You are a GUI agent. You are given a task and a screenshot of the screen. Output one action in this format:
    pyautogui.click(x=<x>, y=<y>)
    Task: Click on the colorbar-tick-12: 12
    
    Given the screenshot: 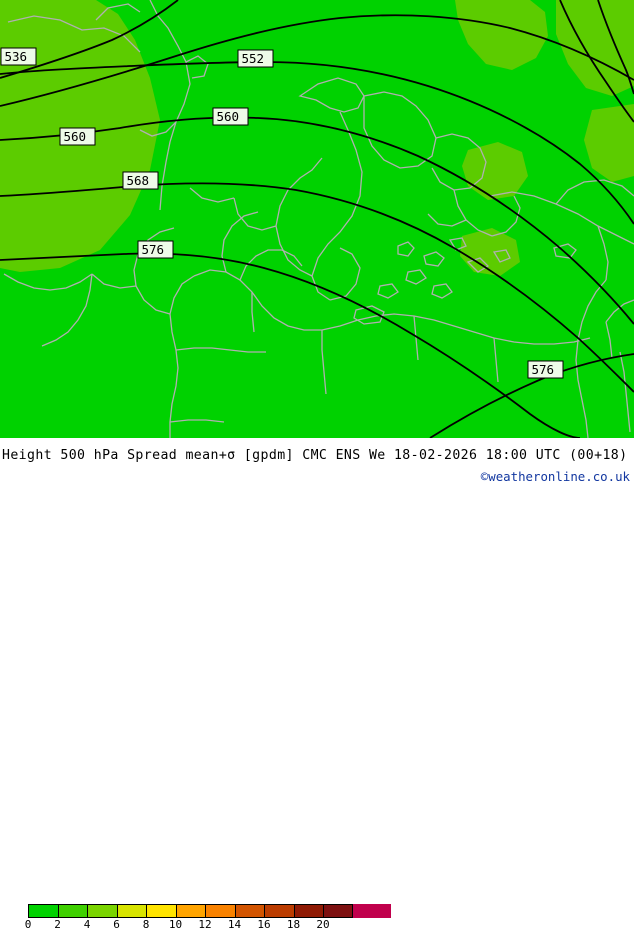 What is the action you would take?
    pyautogui.click(x=205, y=924)
    